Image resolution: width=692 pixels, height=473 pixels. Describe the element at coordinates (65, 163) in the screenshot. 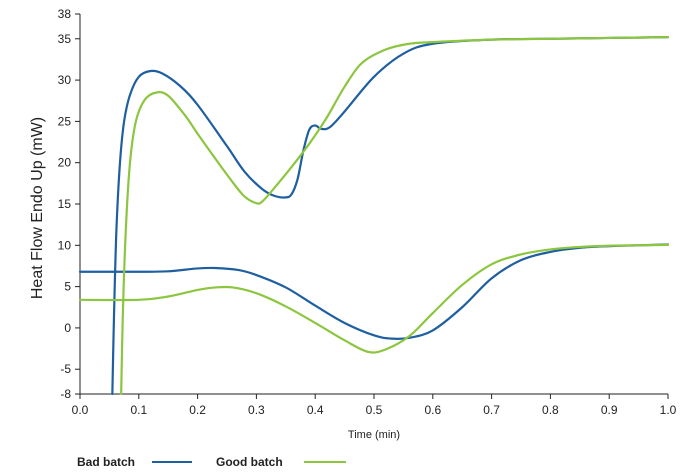

I see `y-tick-label: 20` at that location.